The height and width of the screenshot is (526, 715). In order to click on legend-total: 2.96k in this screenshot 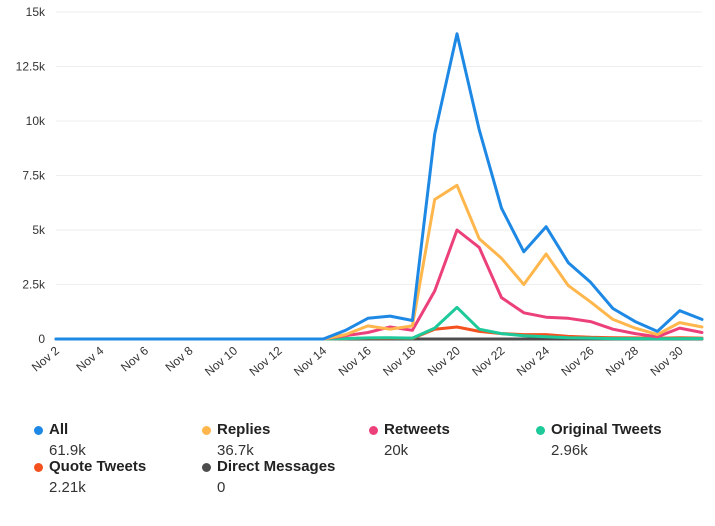, I will do `click(569, 450)`.